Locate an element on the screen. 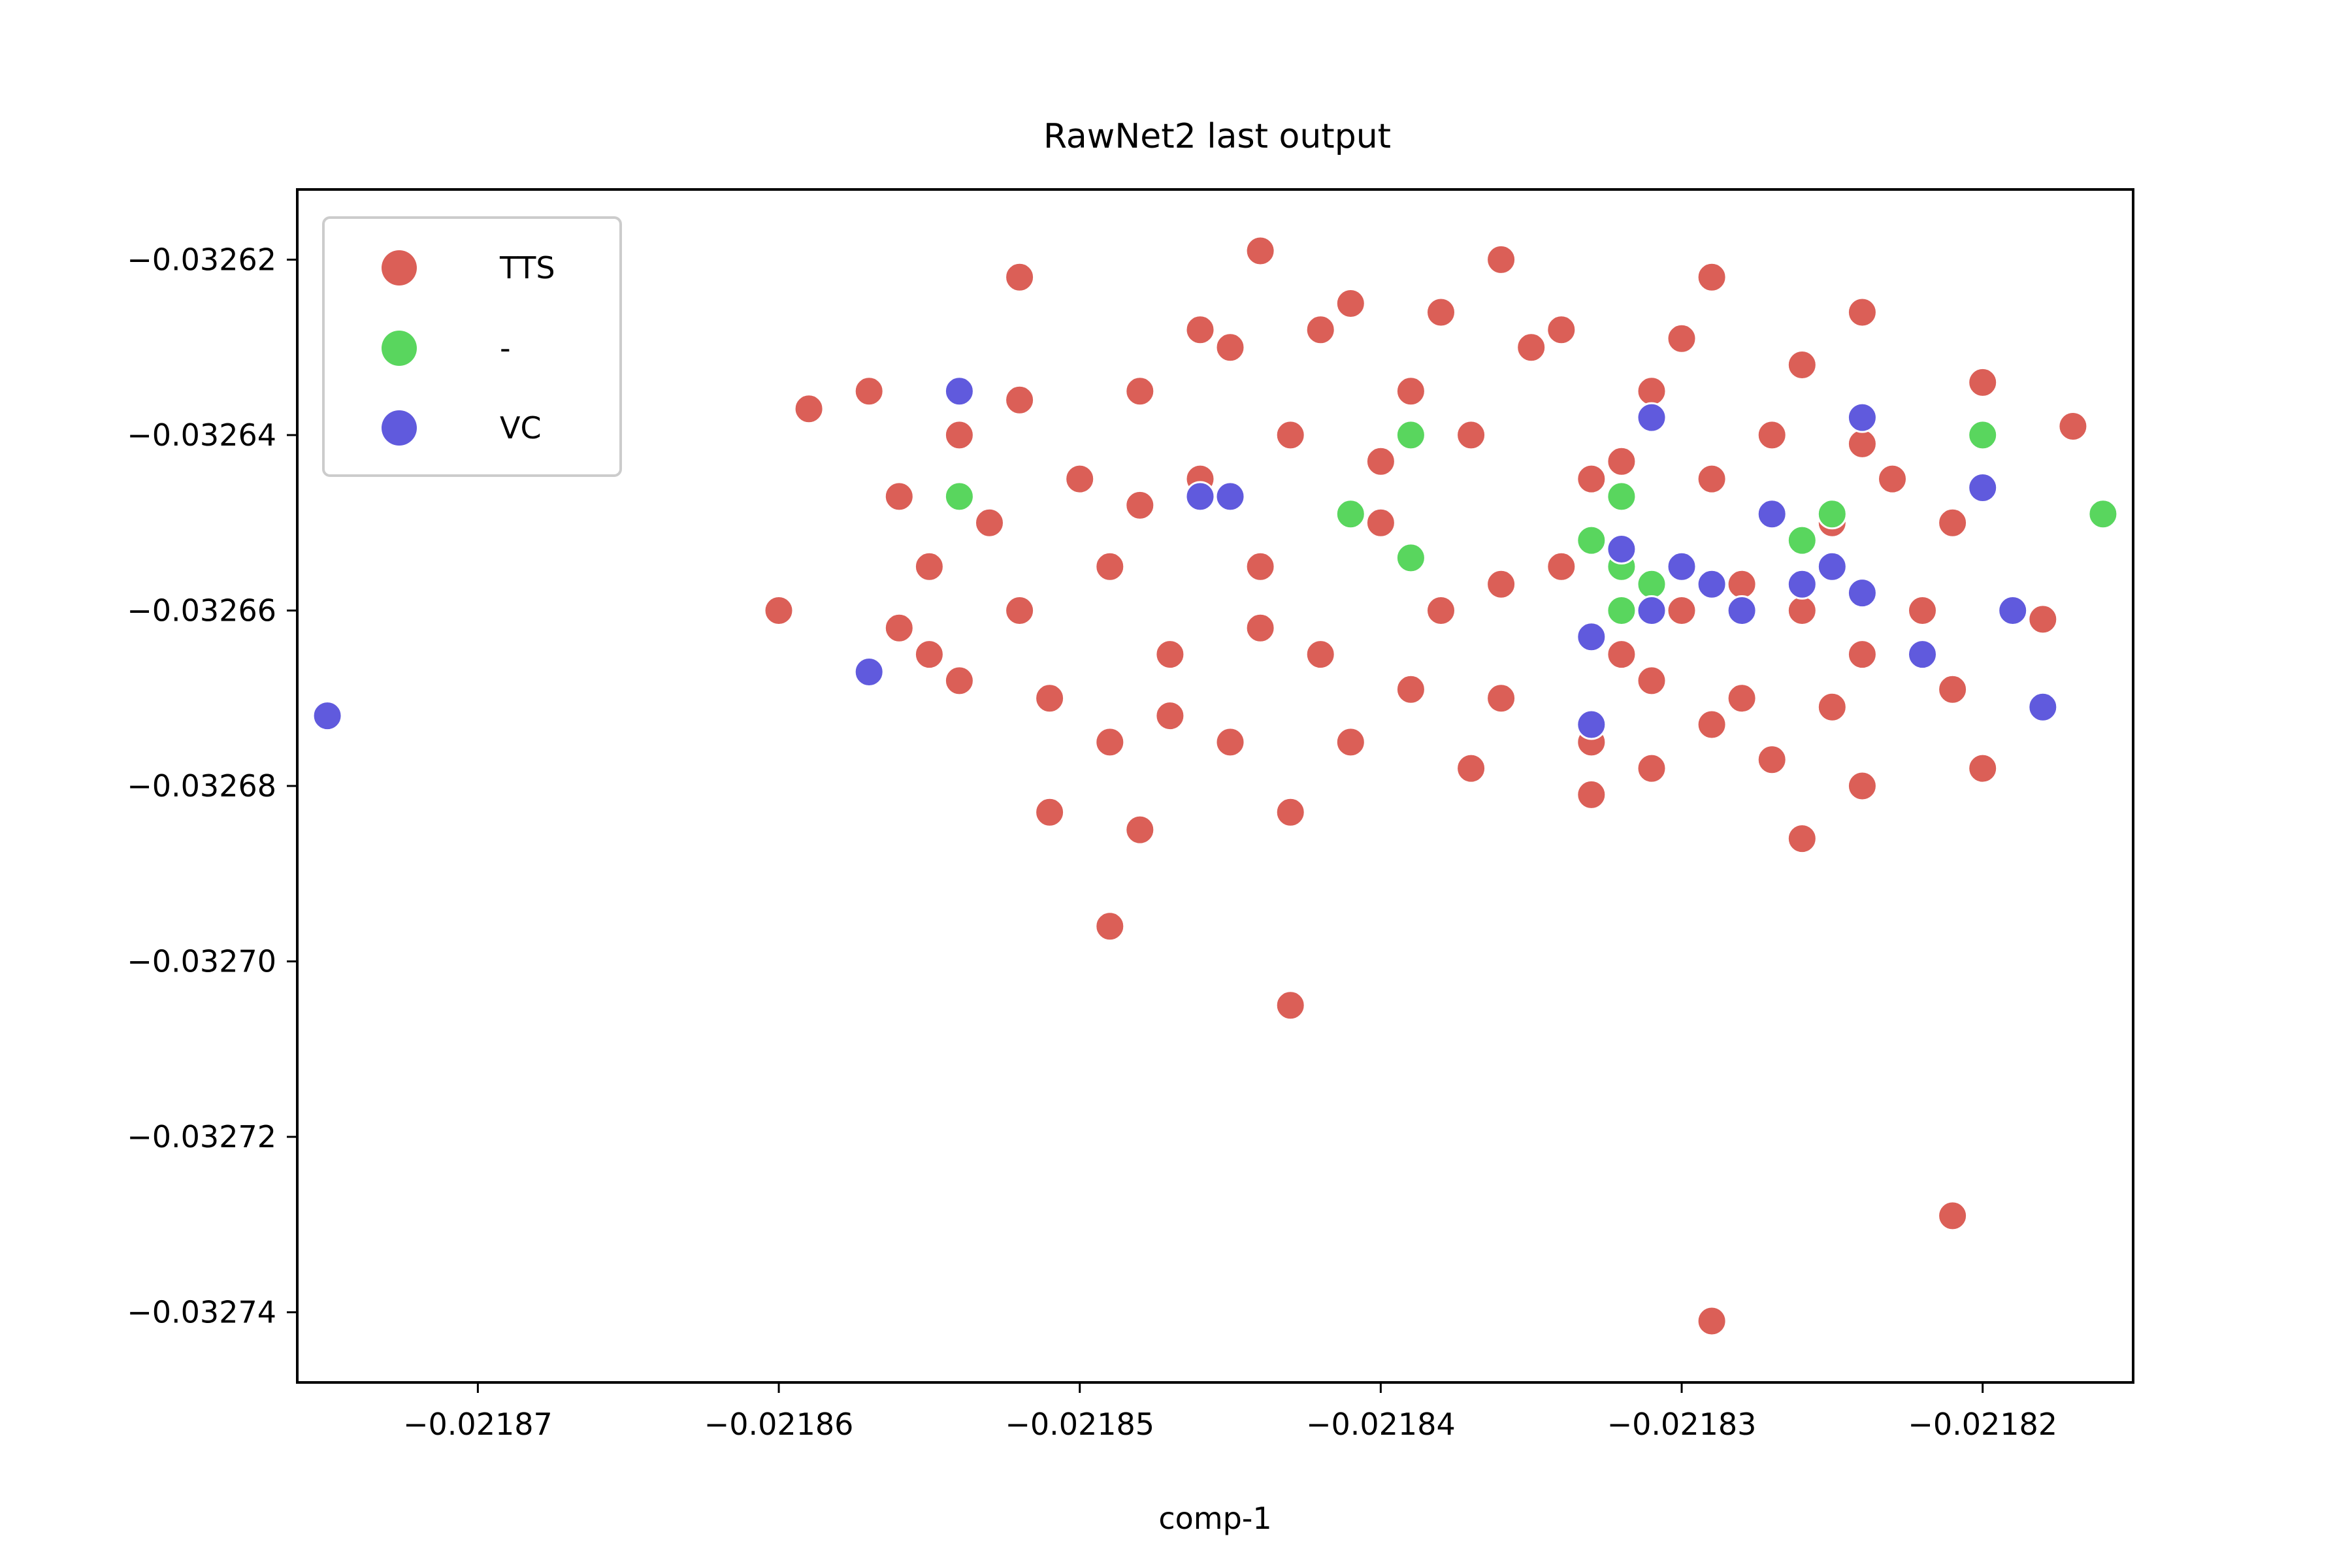  y-tick-label-1: −0.03264 is located at coordinates (201, 435).